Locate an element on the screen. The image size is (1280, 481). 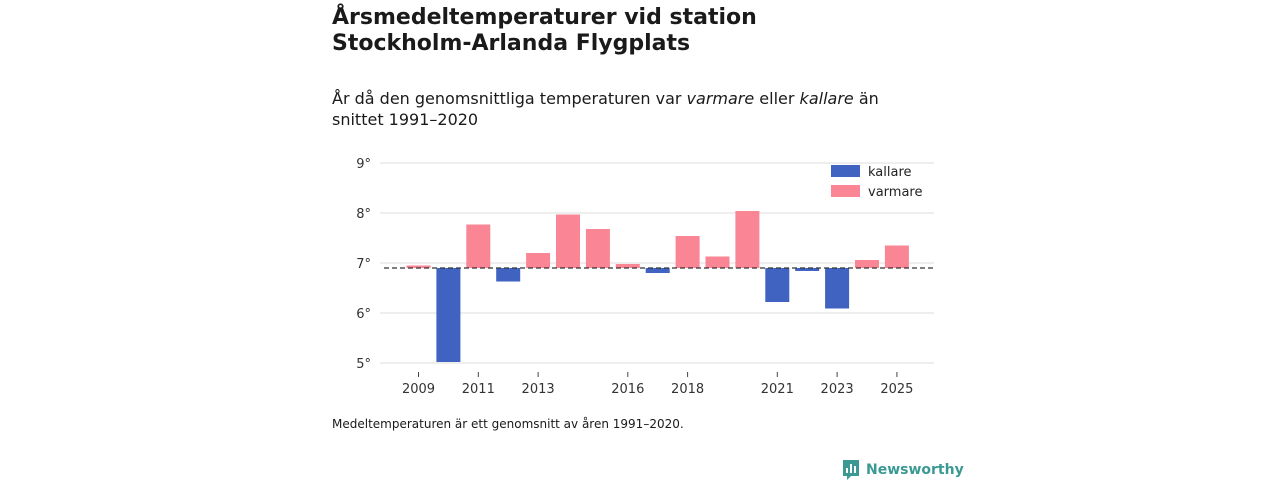
y-tick-label: 5° is located at coordinates (363, 364).